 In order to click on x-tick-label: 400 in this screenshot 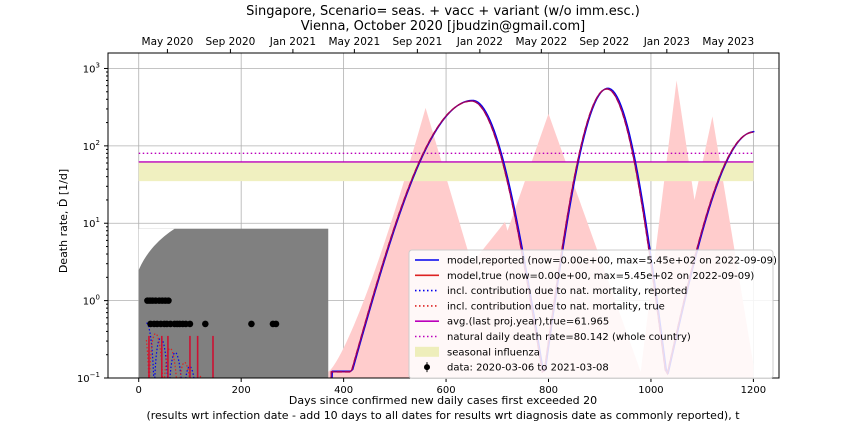, I will do `click(343, 390)`.